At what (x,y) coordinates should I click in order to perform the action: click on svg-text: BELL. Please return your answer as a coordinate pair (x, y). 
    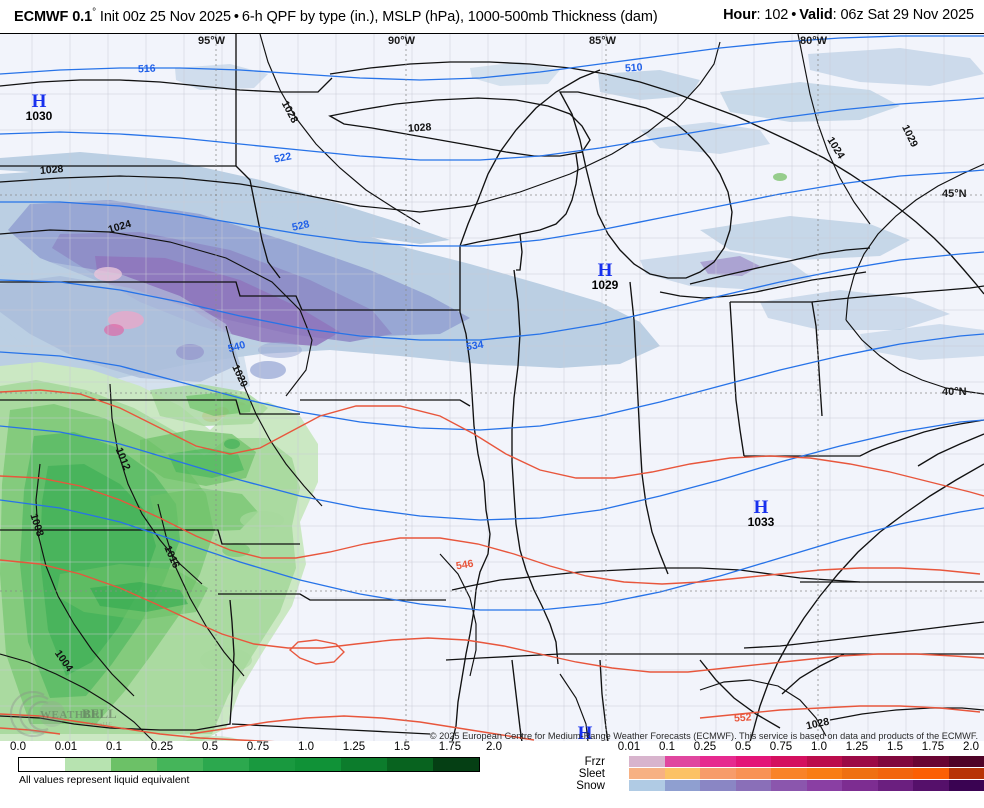
    Looking at the image, I should click on (99, 713).